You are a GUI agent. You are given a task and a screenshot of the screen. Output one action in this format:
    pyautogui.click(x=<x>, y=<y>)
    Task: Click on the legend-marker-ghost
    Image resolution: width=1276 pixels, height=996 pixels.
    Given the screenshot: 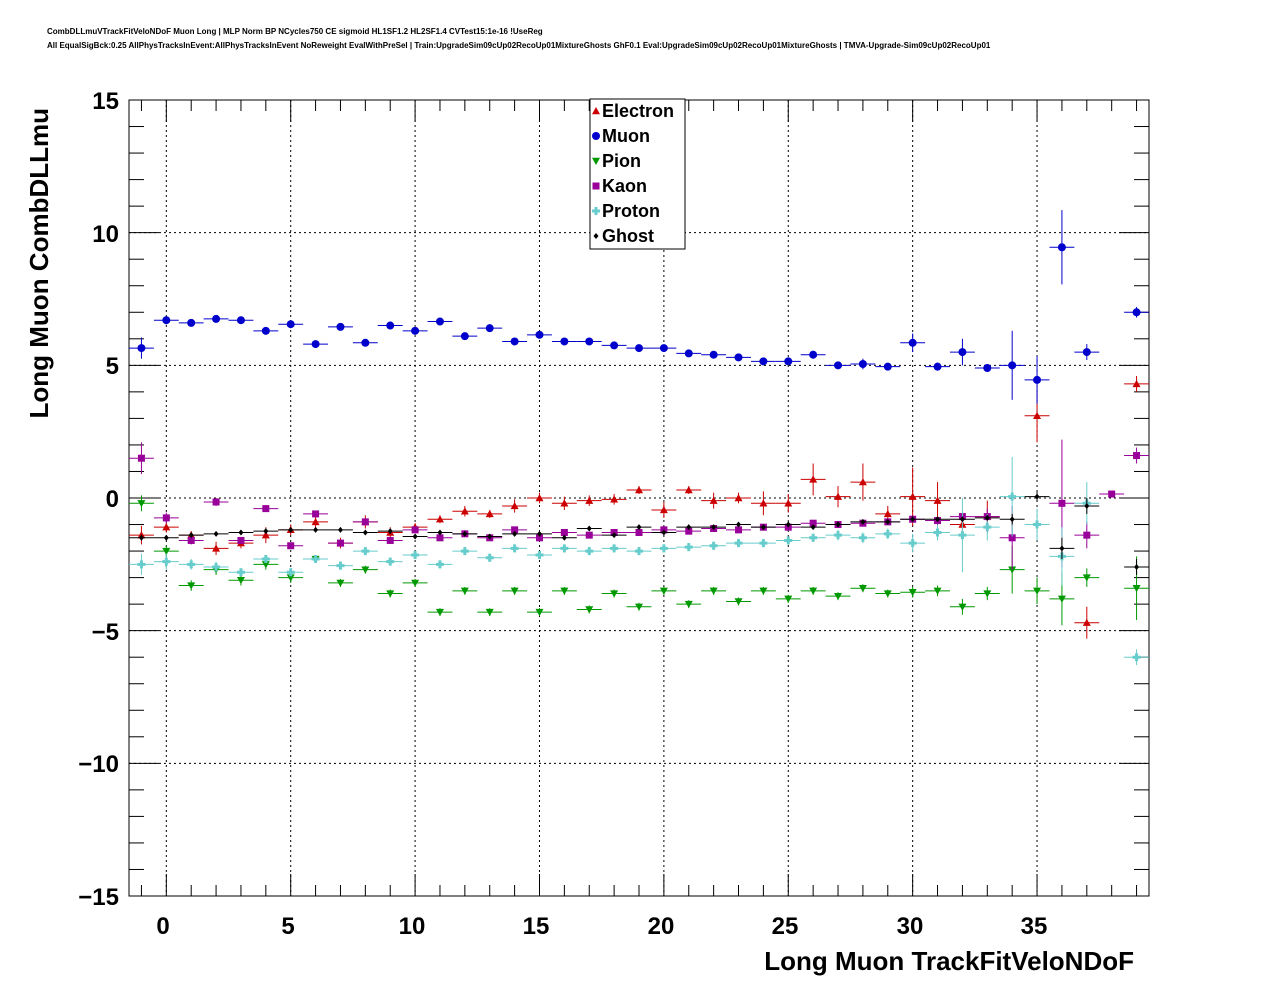 What is the action you would take?
    pyautogui.click(x=596, y=236)
    